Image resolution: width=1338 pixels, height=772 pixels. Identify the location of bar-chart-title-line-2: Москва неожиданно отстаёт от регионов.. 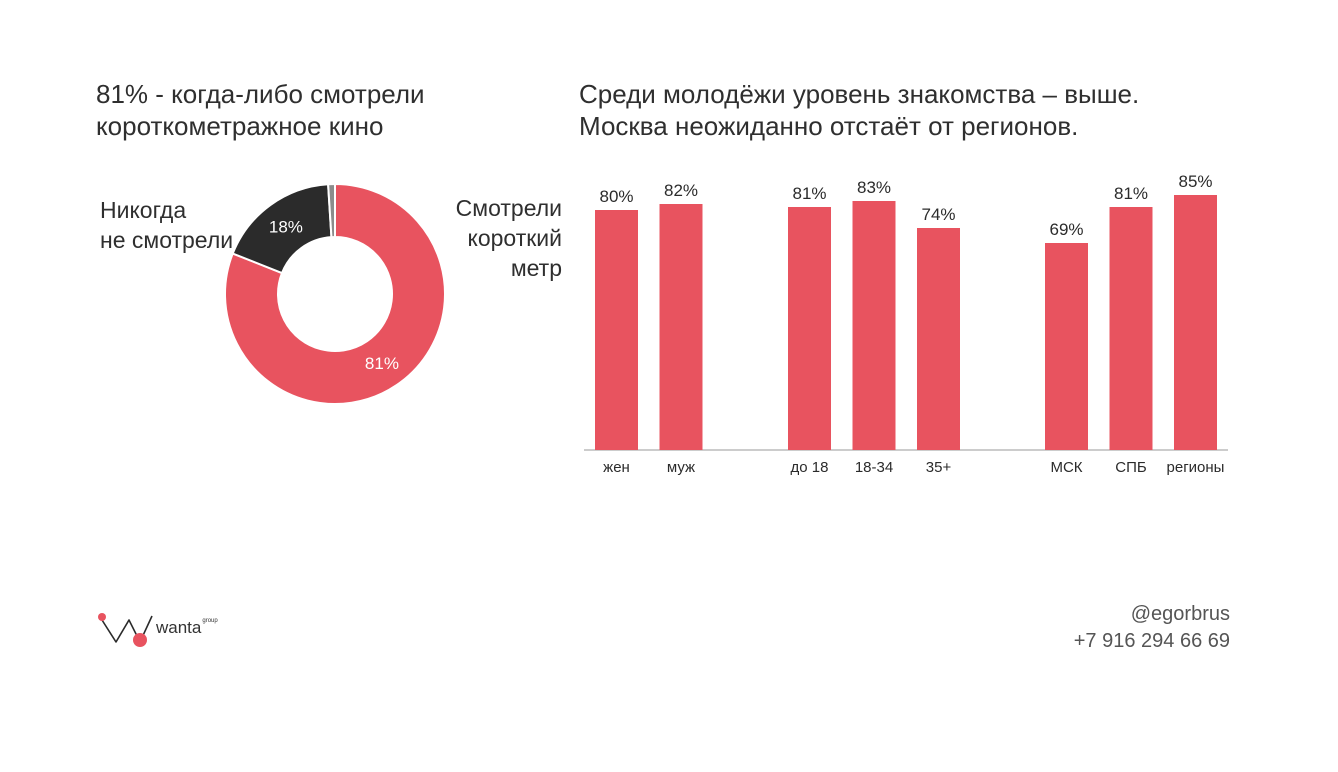
(829, 126).